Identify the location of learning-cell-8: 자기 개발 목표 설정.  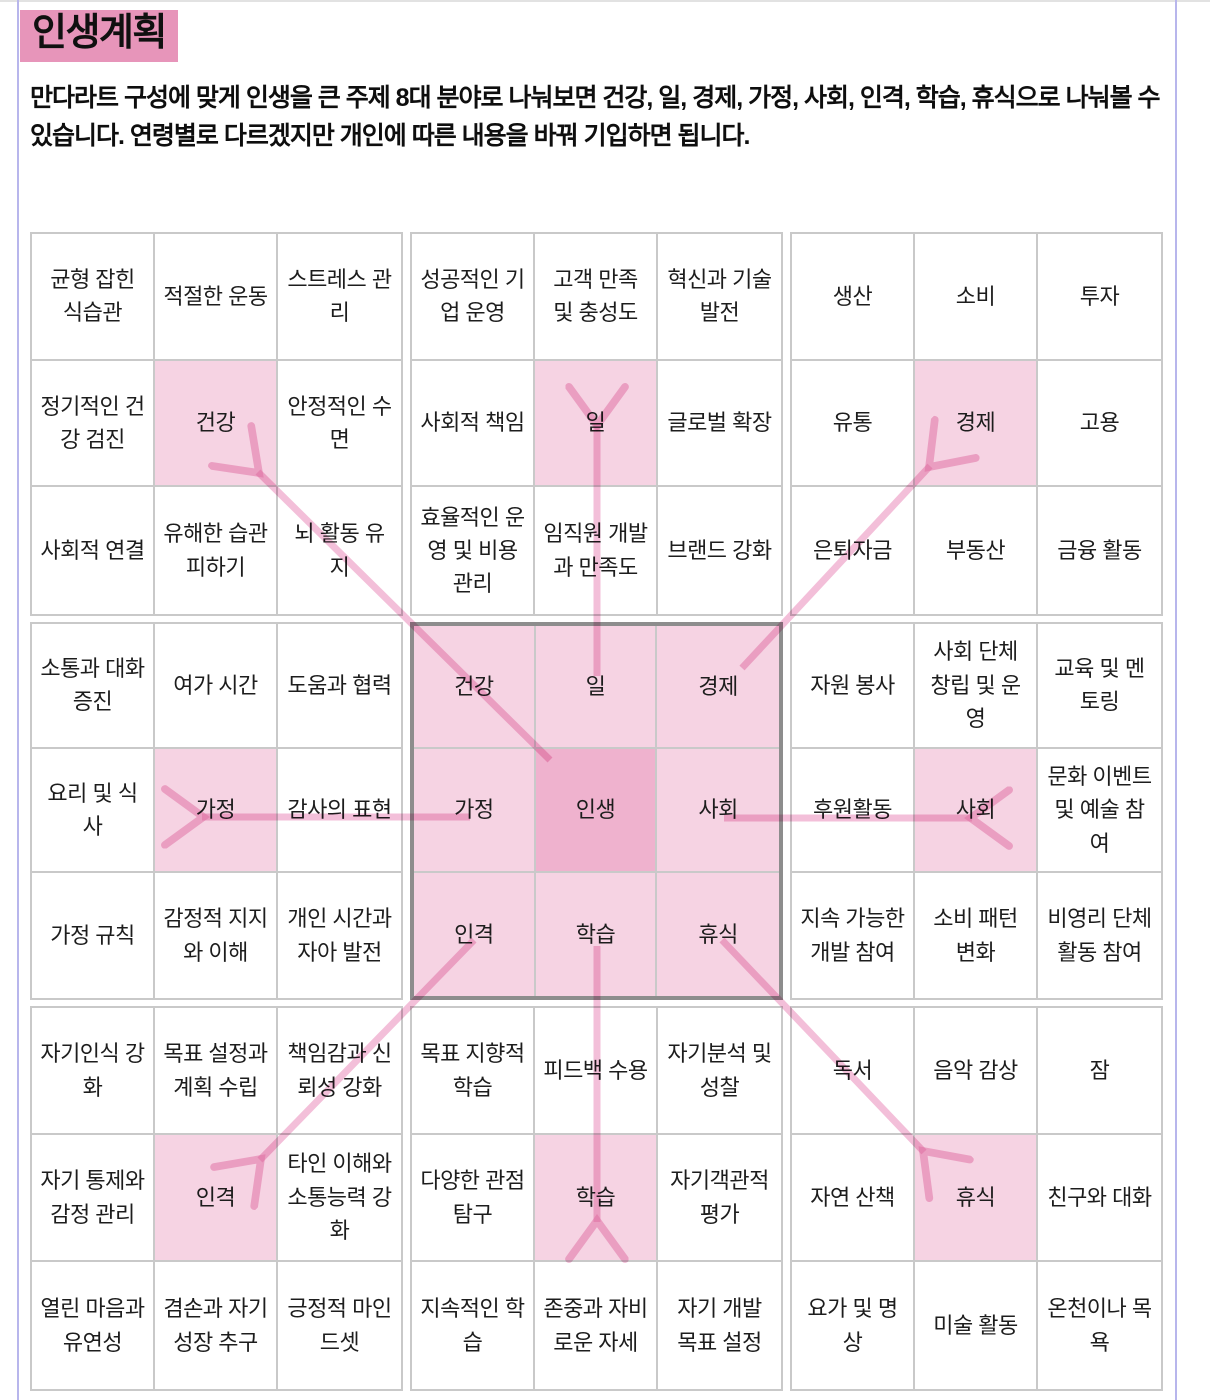
(719, 1325).